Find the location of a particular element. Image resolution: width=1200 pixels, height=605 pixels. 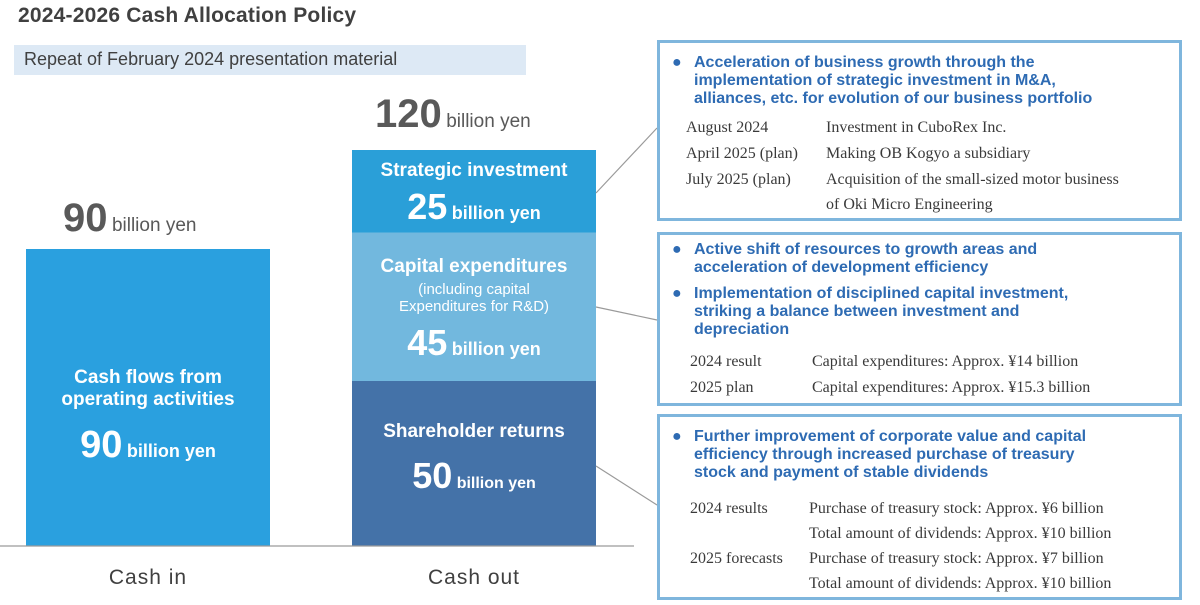

shareholder-value-unit: billion yen is located at coordinates (496, 483).